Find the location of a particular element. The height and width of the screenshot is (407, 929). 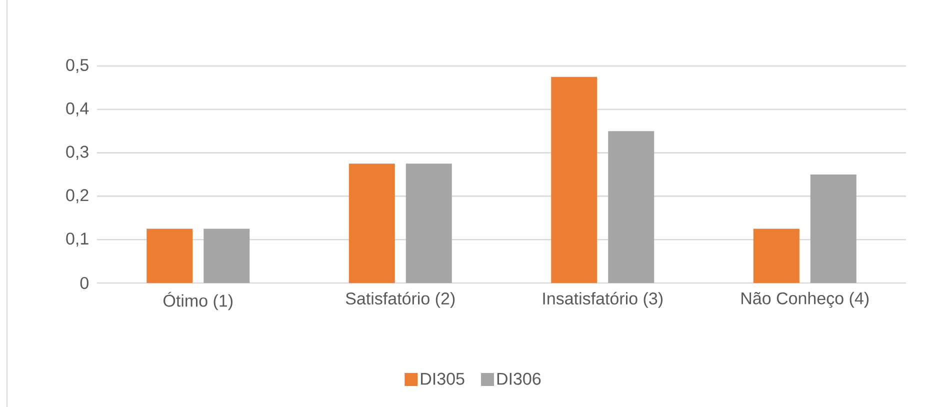

x-tick-label: Satisfatório (2) is located at coordinates (400, 300).